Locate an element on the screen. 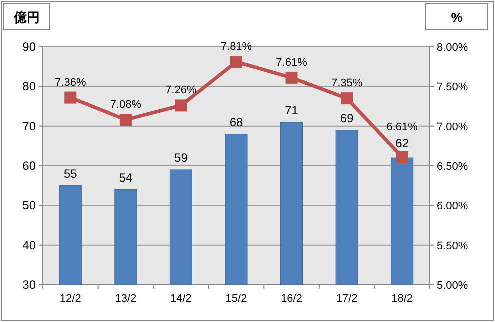 The image size is (495, 322). x-tick-label: 16/2 is located at coordinates (291, 299).